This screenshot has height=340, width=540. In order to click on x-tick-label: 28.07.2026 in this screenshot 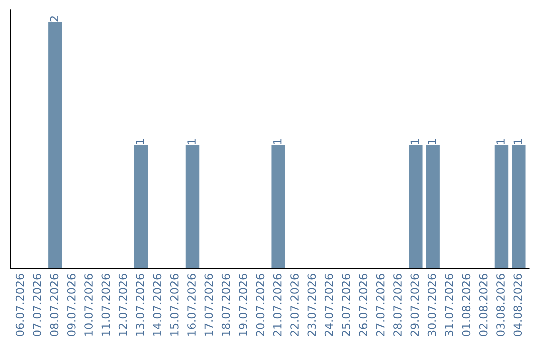, I will do `click(398, 305)`.